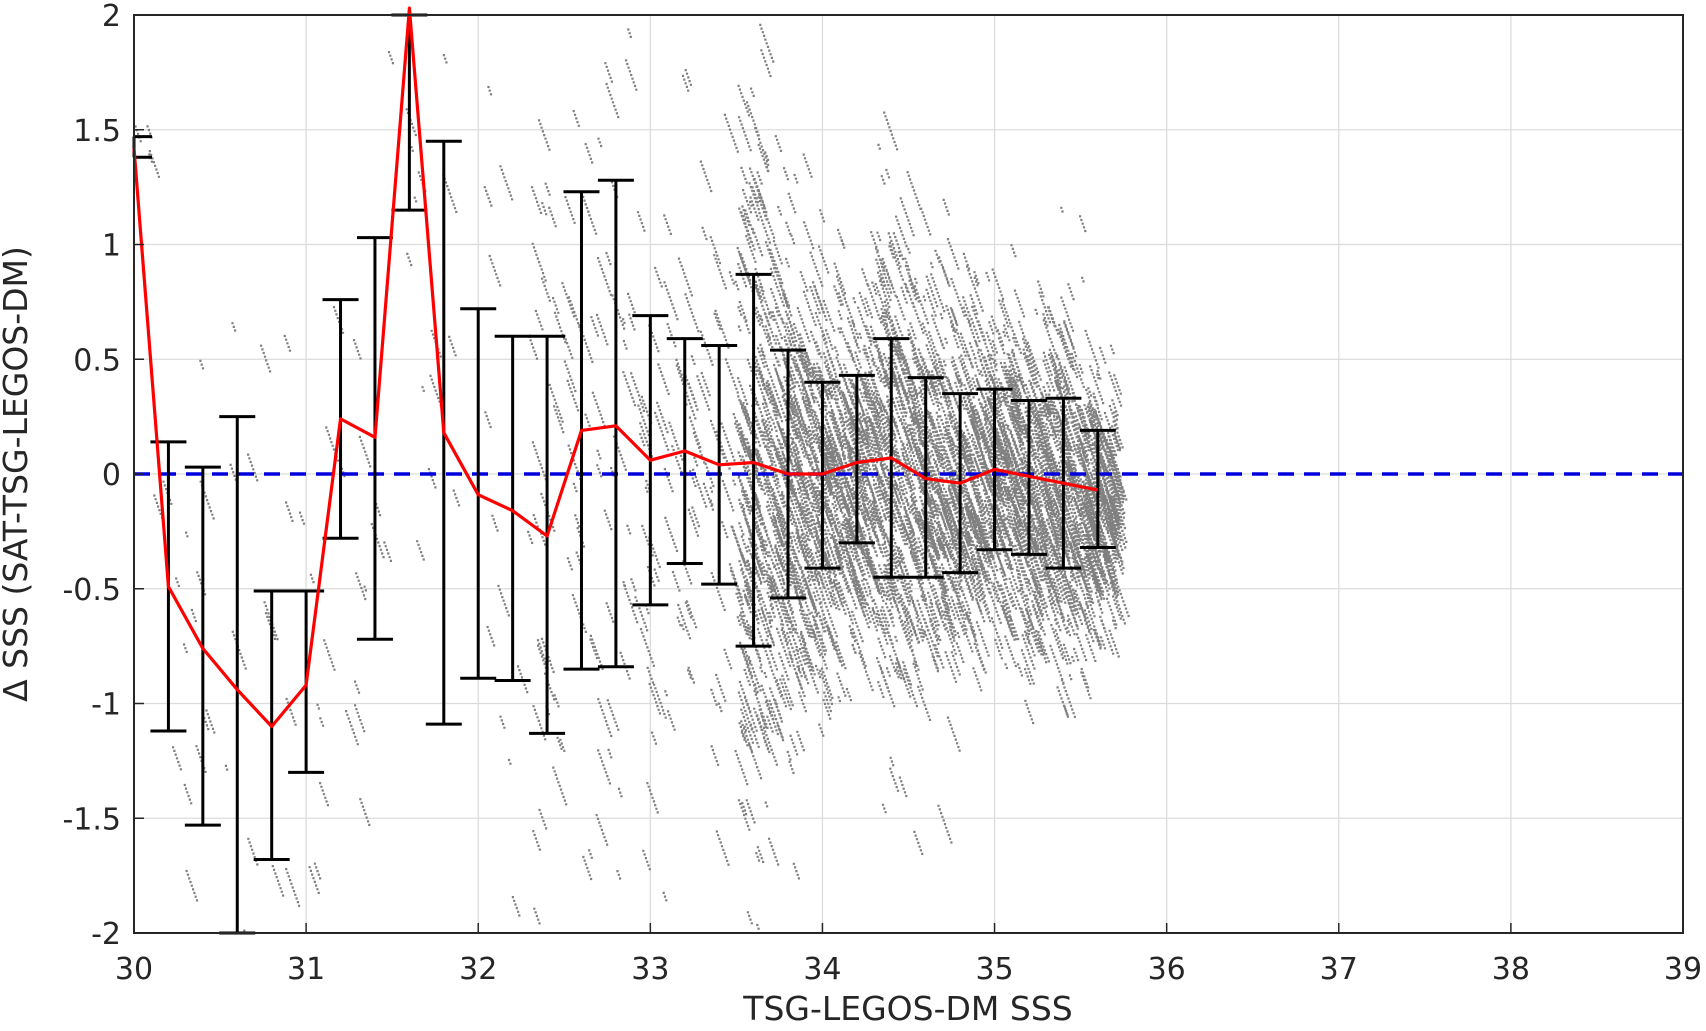 The image size is (1706, 1031). I want to click on y-axis-ticks: -2 -1.5 -1 -0.5 0 0.5 1 1.5 2, so click(103, 476).